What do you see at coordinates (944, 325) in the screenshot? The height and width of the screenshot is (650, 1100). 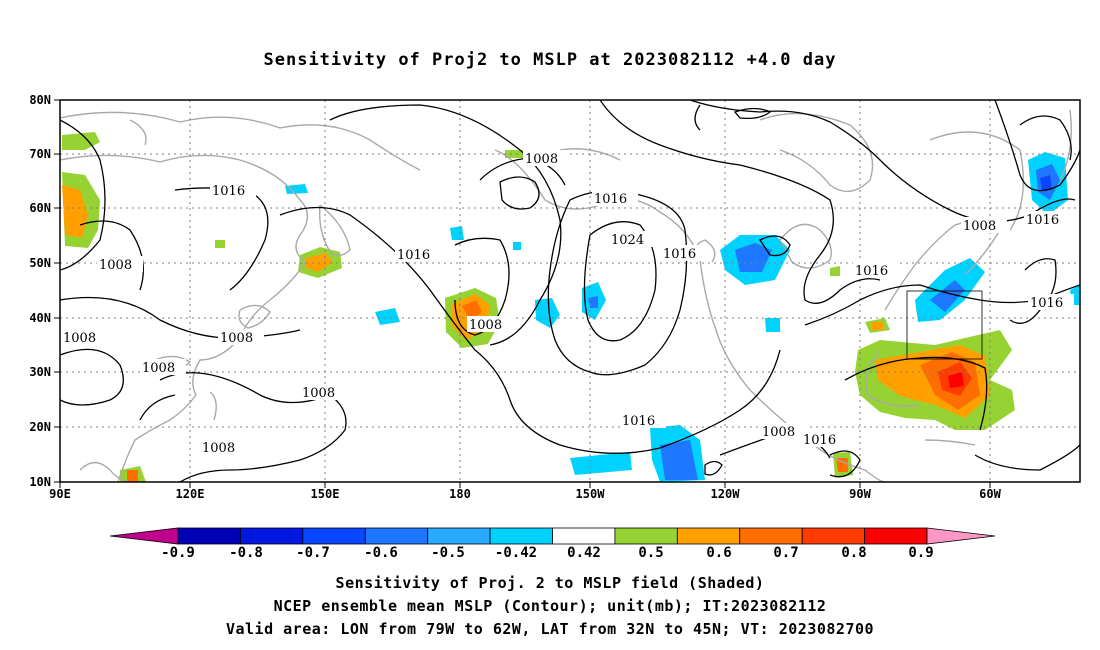 I see `valid-area-box` at bounding box center [944, 325].